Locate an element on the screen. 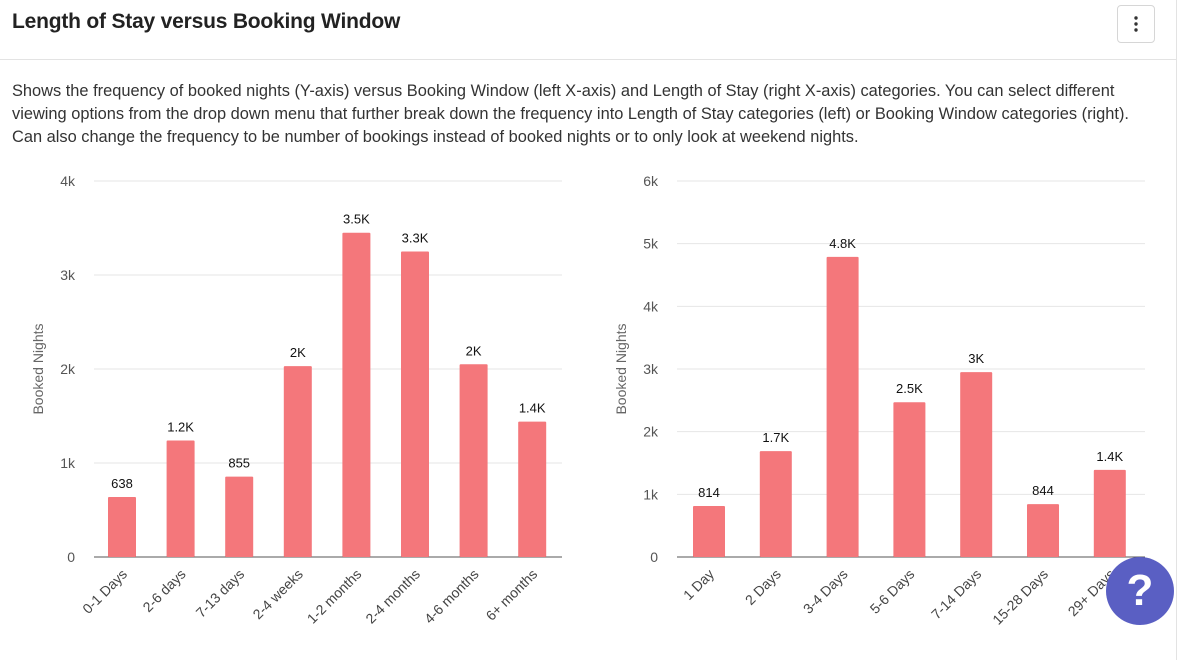  x-tick-label: 7-13 days is located at coordinates (220, 593).